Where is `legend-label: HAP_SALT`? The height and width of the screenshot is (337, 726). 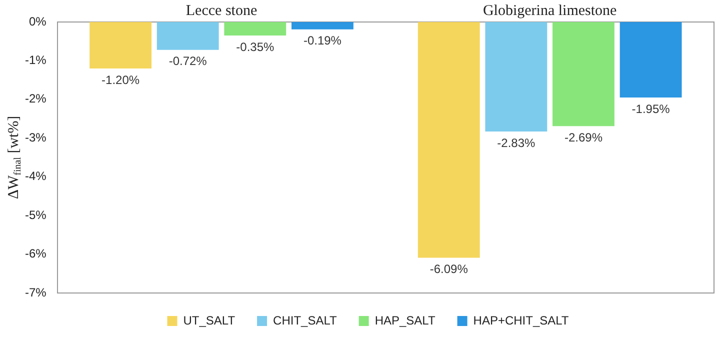 legend-label: HAP_SALT is located at coordinates (405, 320).